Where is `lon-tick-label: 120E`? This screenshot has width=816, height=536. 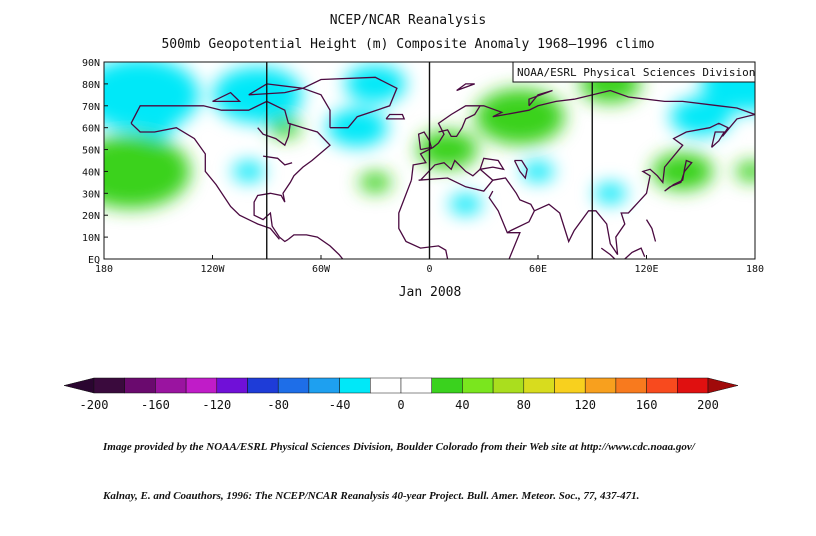
lon-tick-label: 120E is located at coordinates (646, 269).